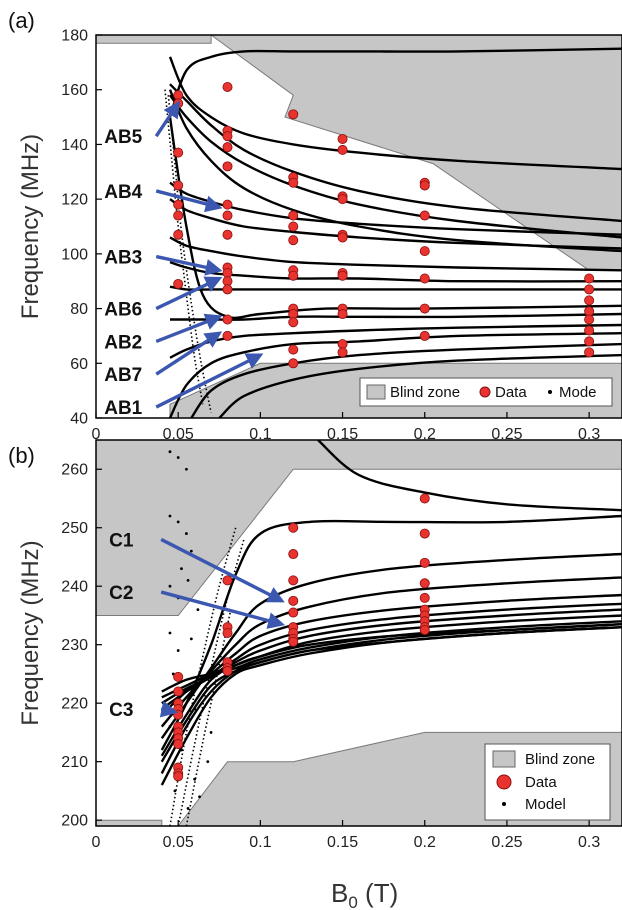  What do you see at coordinates (74, 254) in the screenshot?
I see `y-tick-label: 100` at bounding box center [74, 254].